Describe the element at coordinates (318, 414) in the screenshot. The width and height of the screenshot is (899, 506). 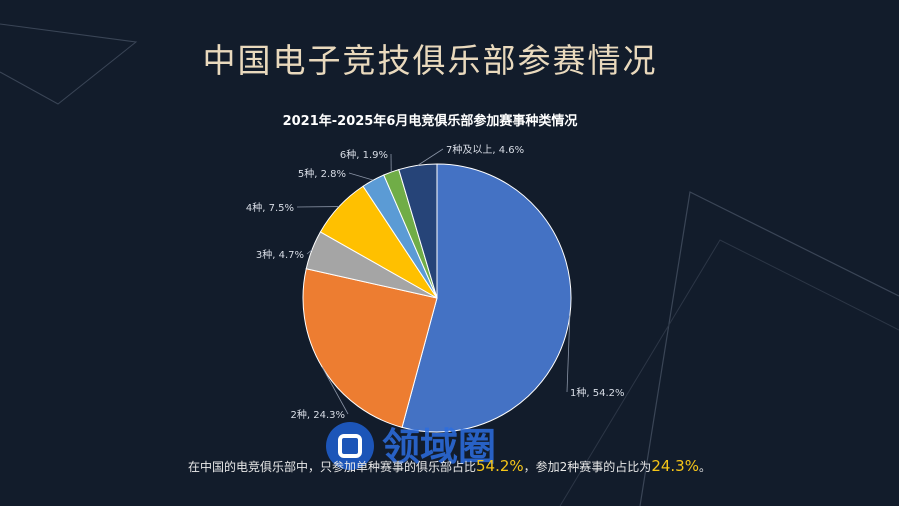
I see `slice-label-2: 2种, 24.3%` at that location.